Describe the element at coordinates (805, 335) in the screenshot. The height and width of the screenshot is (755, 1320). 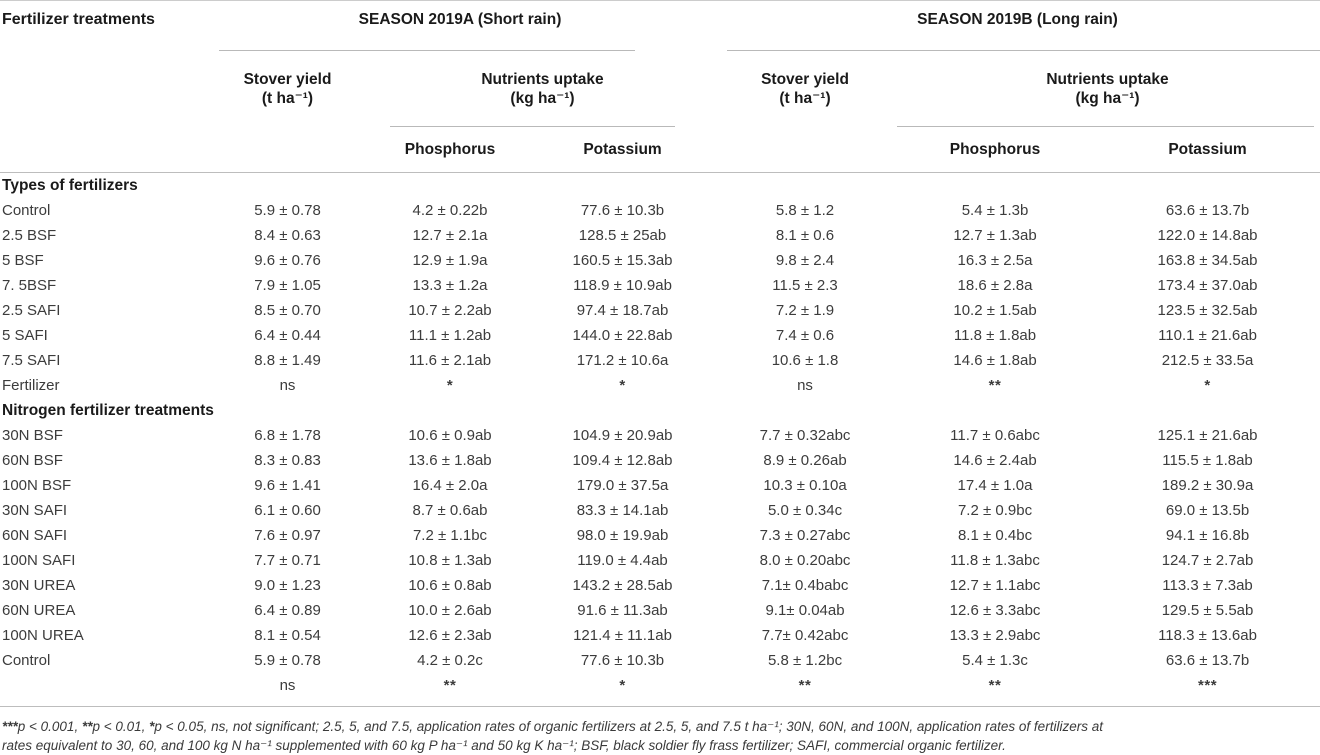
I see `table-cell: 7.4 ± 0.6` at that location.